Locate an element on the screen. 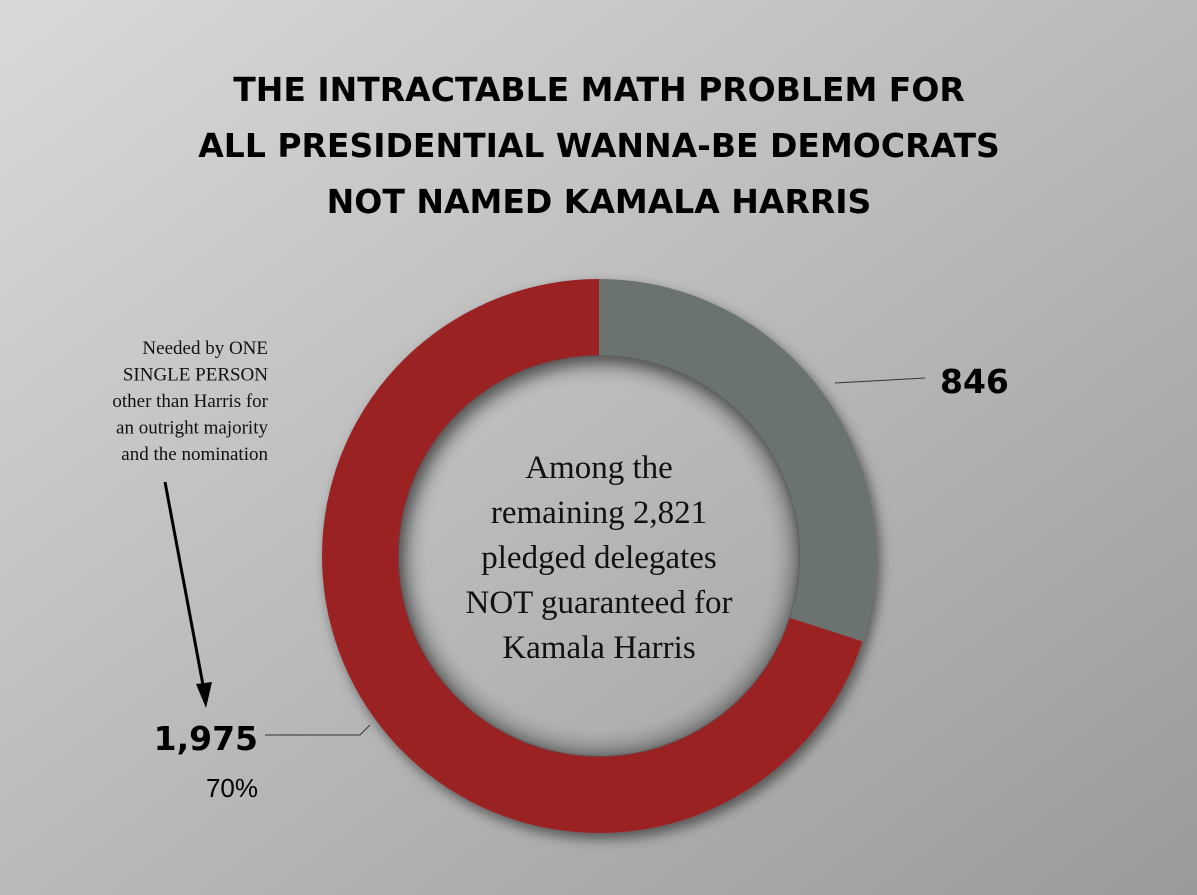  center-text: Kamala Harris is located at coordinates (598, 648).